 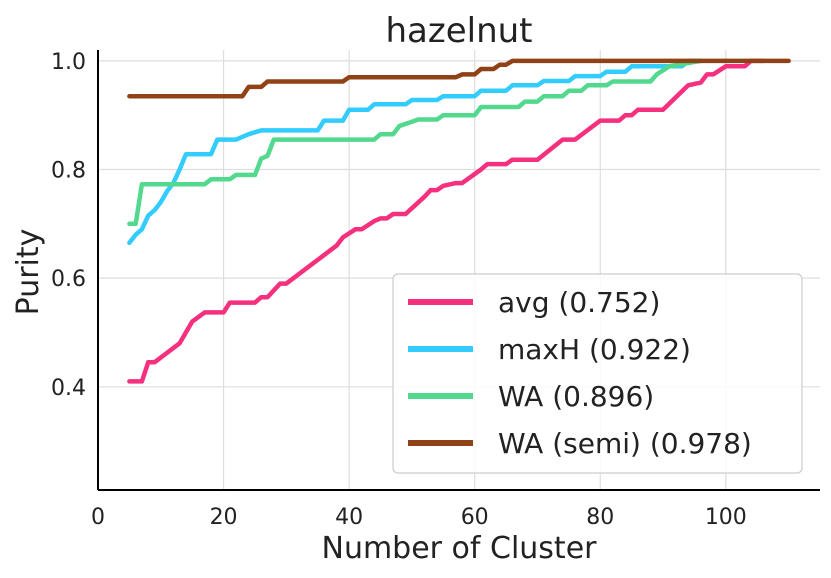 I want to click on y-tick-label: 0.6, so click(x=68, y=279).